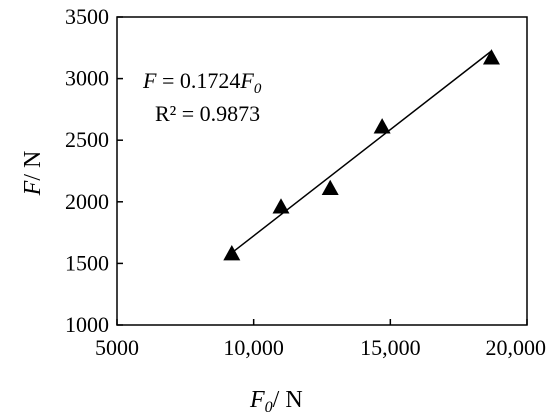  I want to click on x-tick-label: 15,000, so click(390, 347).